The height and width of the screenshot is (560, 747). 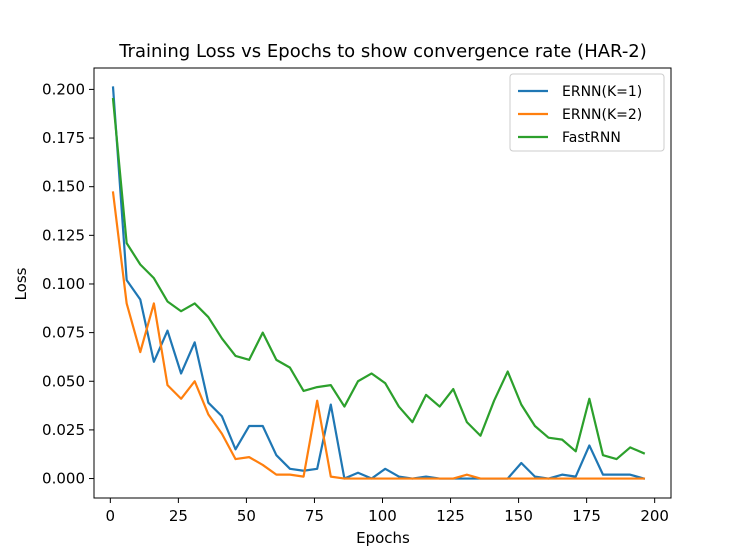 What do you see at coordinates (591, 138) in the screenshot?
I see `legend-label-3: FastRNN` at bounding box center [591, 138].